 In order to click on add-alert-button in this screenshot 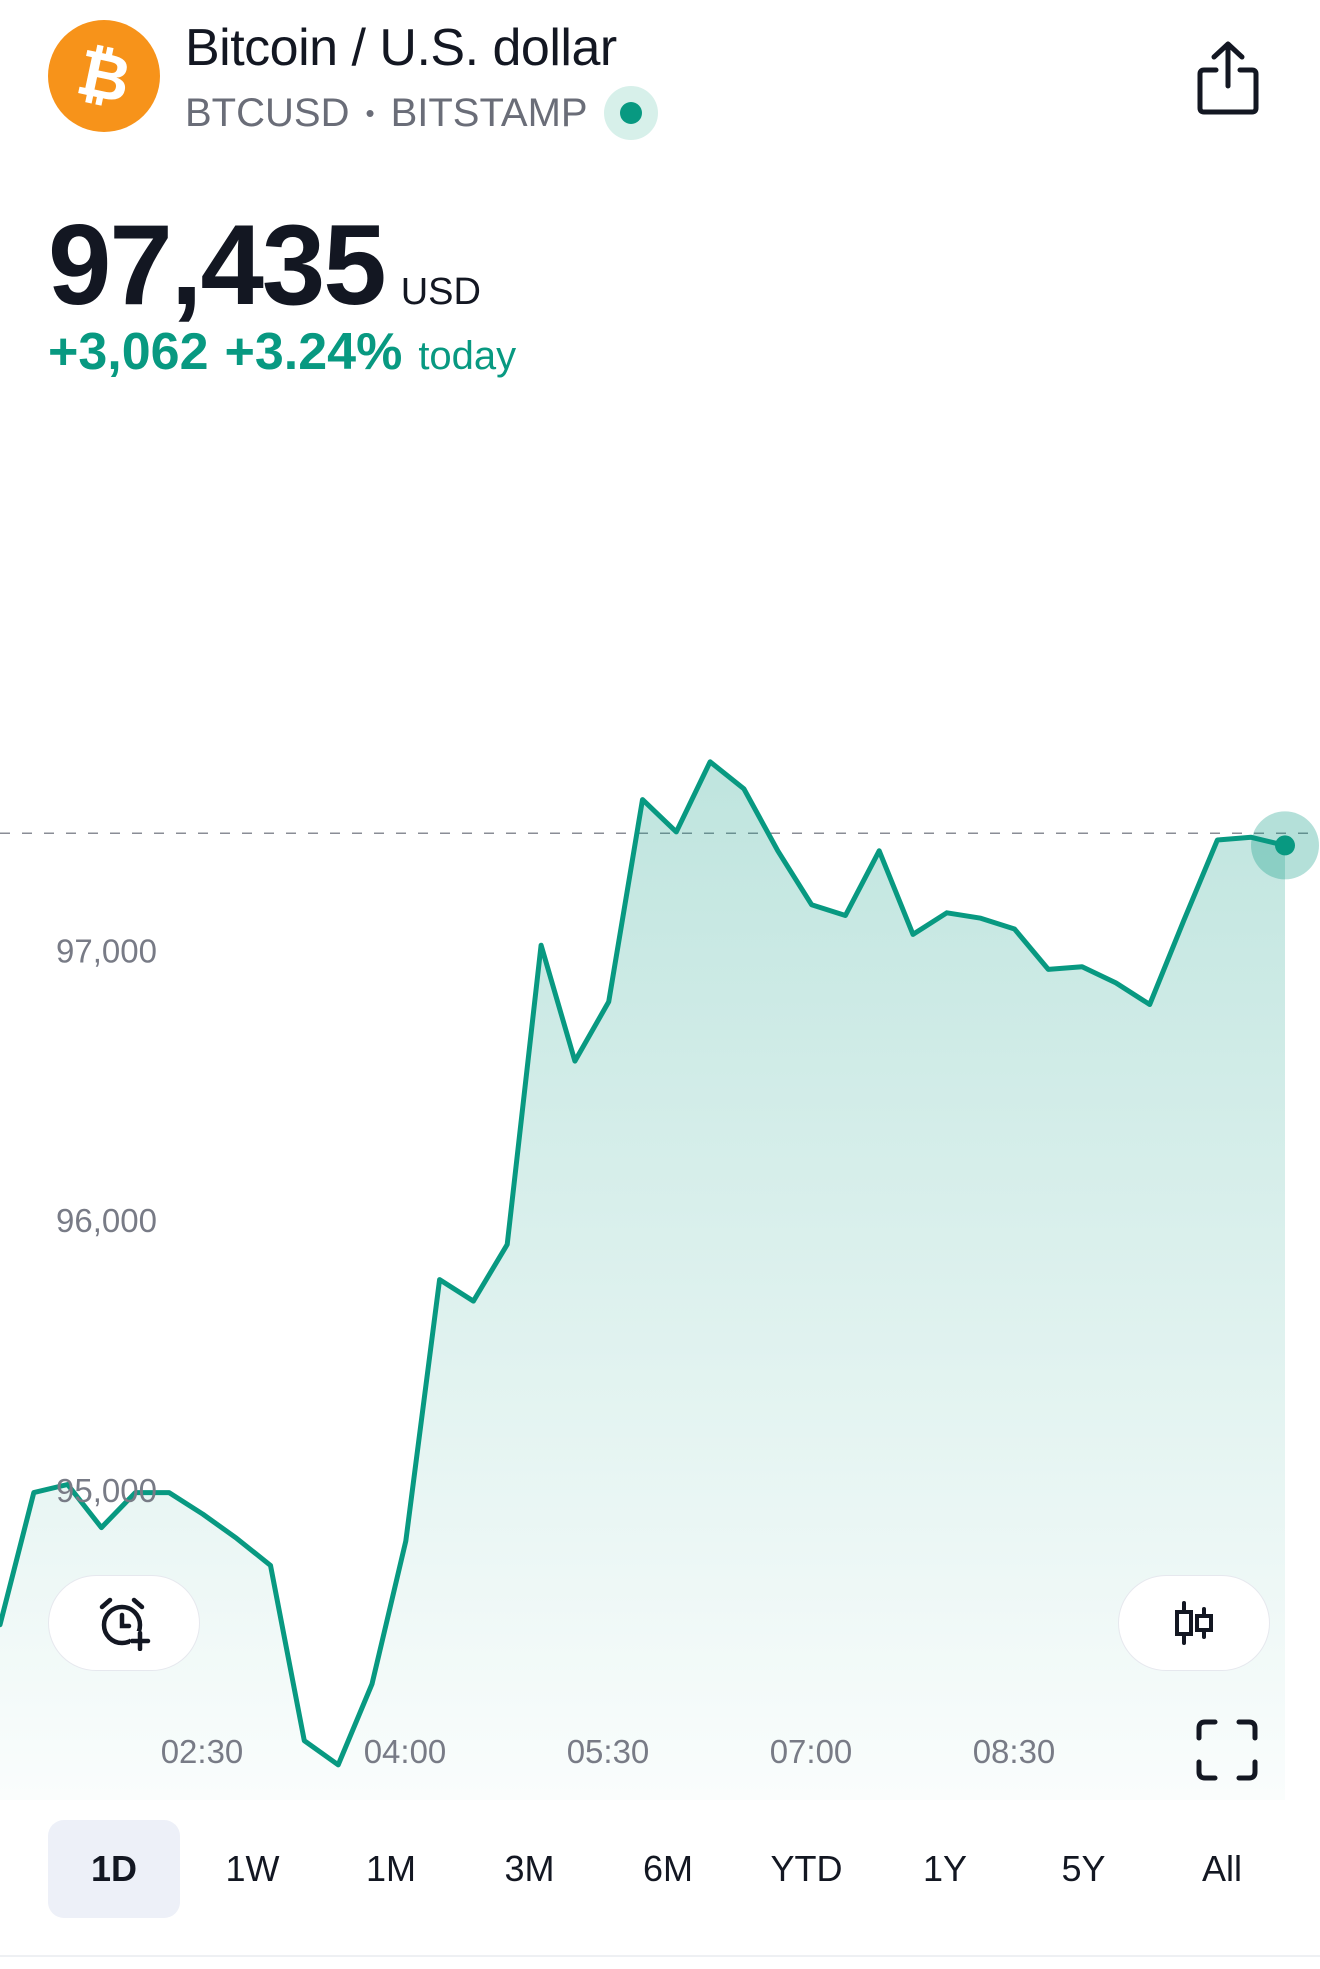, I will do `click(124, 1623)`.